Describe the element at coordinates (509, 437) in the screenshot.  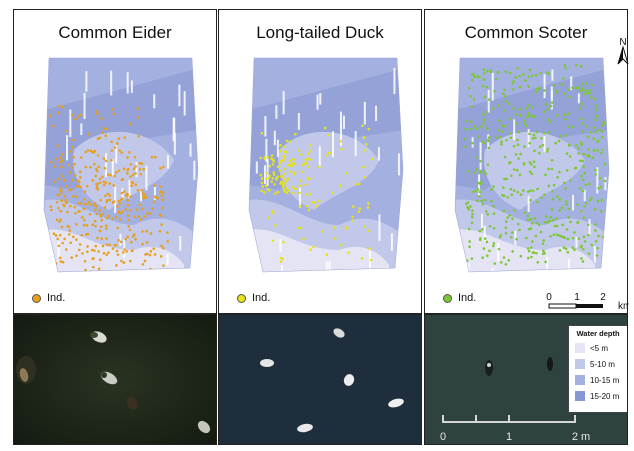
I see `photo-scale-tick: 1` at that location.